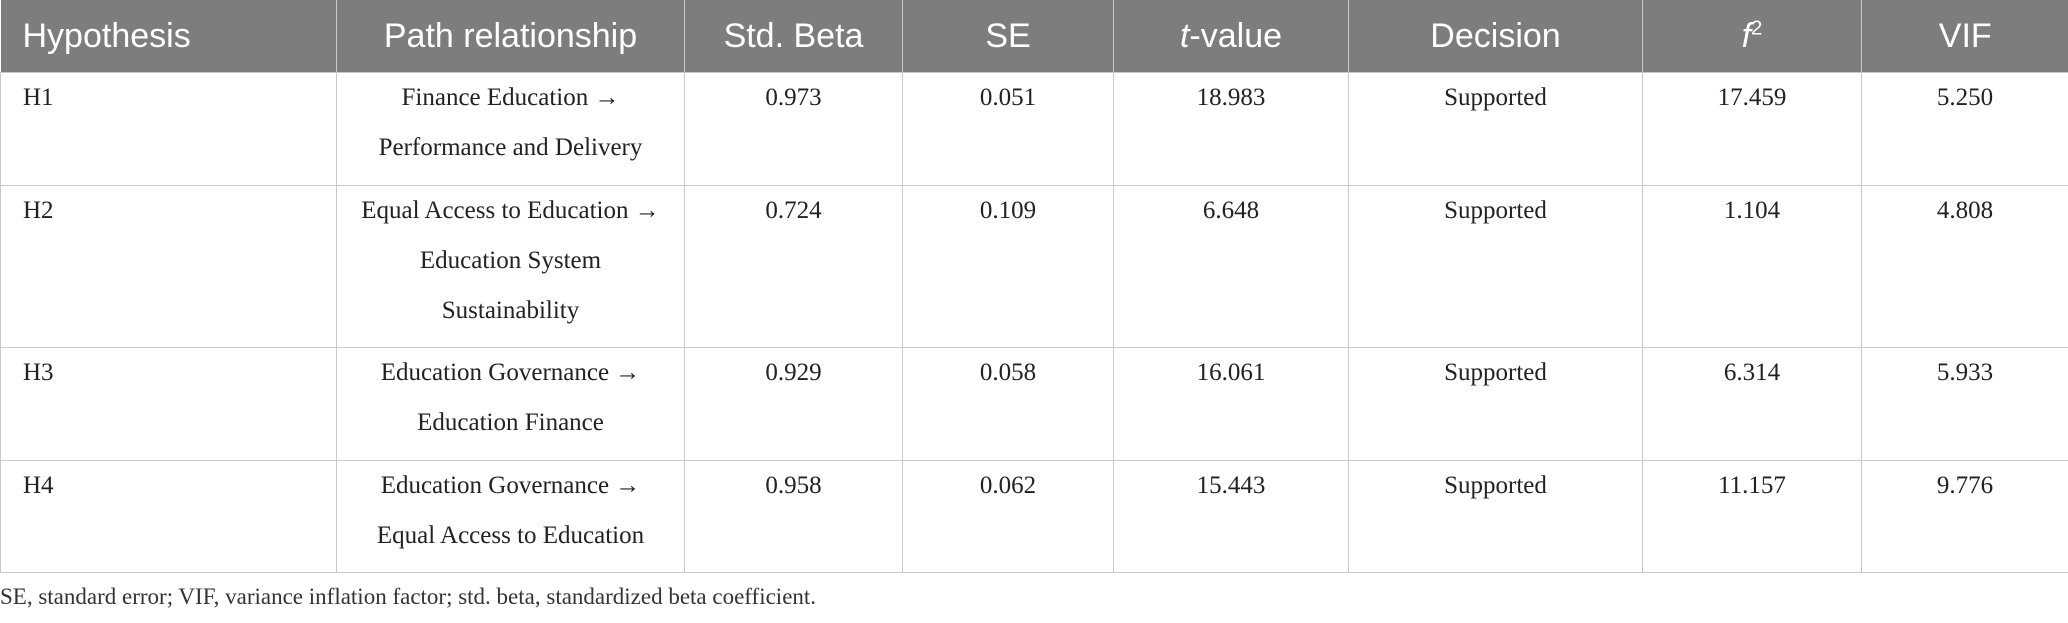 This screenshot has height=623, width=2068. I want to click on header-t-value: t-value, so click(1231, 36).